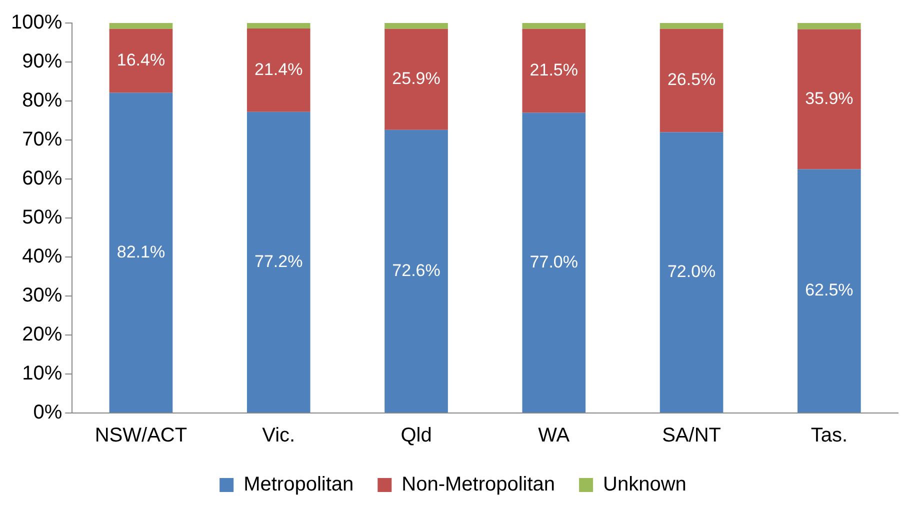  I want to click on x-tick-label: Tas., so click(829, 435).